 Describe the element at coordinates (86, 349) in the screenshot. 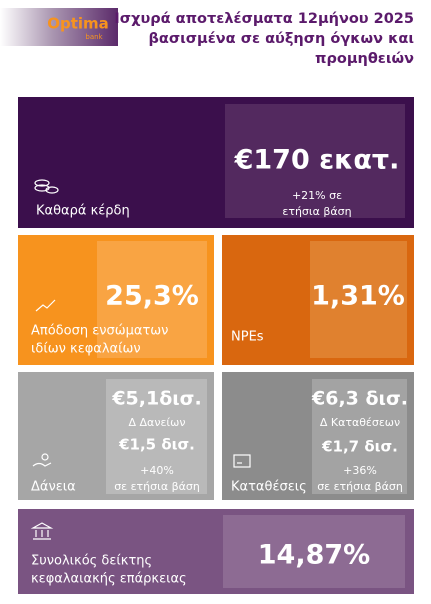

I see `label: ιδίων κεφαλαίων` at that location.